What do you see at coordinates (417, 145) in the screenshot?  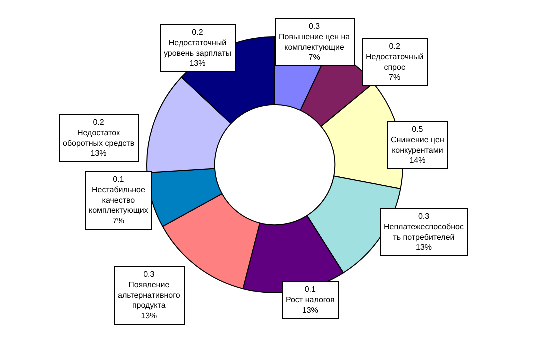 I see `slice-label: Снижение цен конкурентами` at bounding box center [417, 145].